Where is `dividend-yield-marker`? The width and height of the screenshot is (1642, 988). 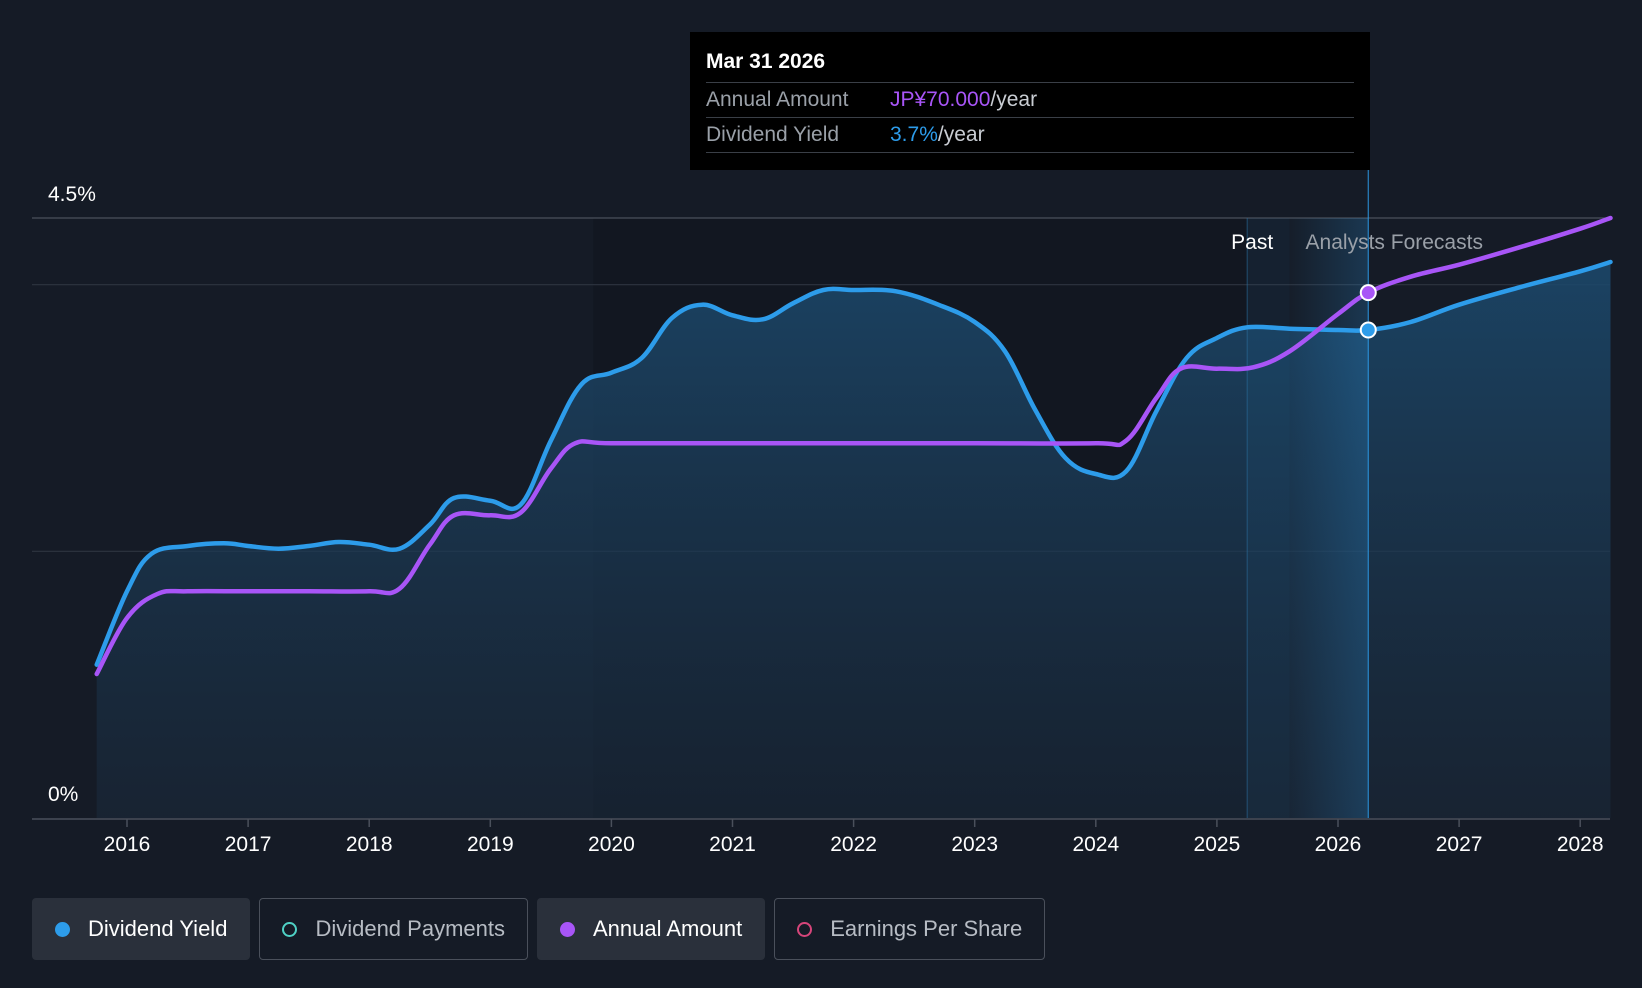 dividend-yield-marker is located at coordinates (1368, 330).